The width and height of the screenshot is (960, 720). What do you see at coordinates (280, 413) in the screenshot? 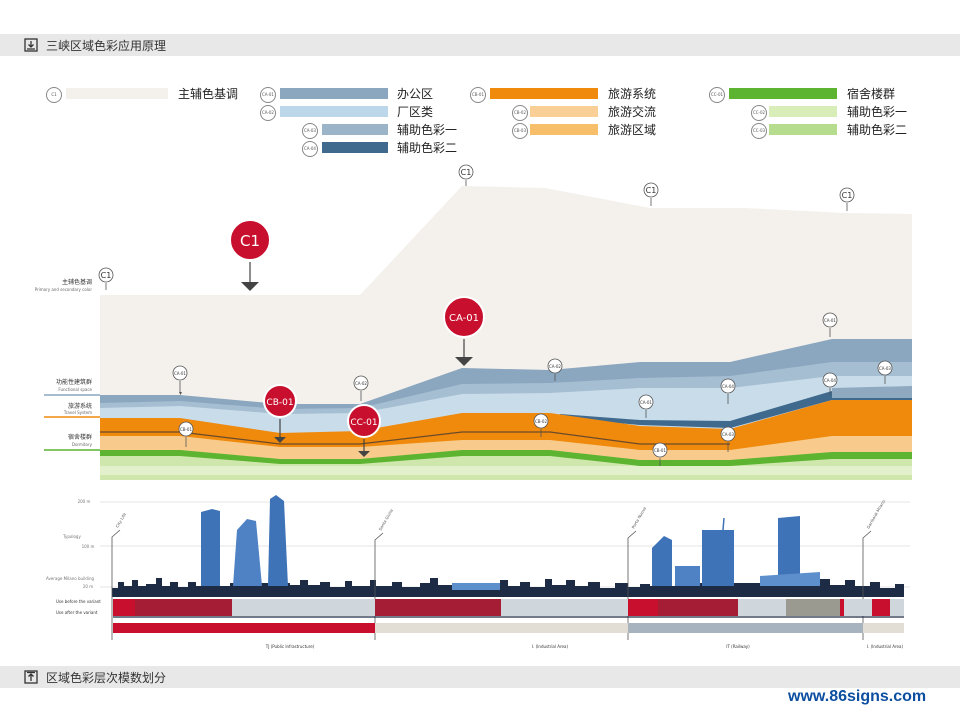
I see `big-marker-cb01: CB-01` at bounding box center [280, 413].